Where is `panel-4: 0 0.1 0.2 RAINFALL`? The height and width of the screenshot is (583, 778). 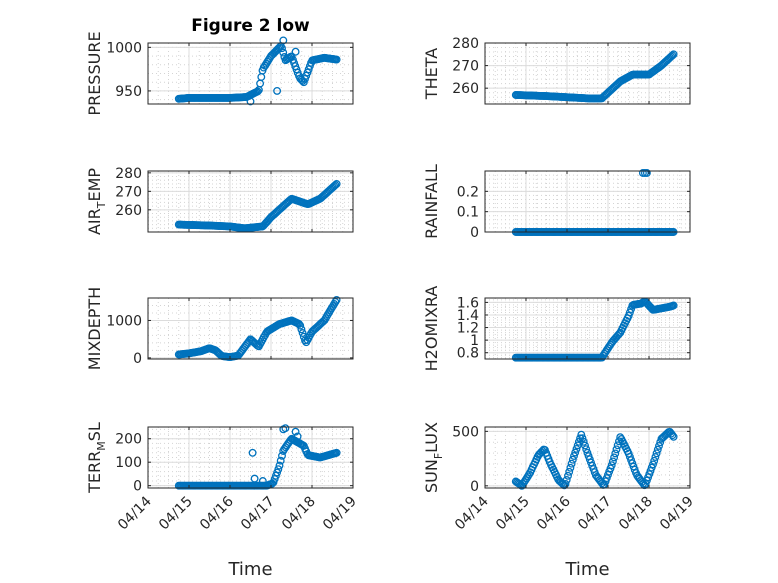
panel-4: 0 0.1 0.2 RAINFALL is located at coordinates (556, 202).